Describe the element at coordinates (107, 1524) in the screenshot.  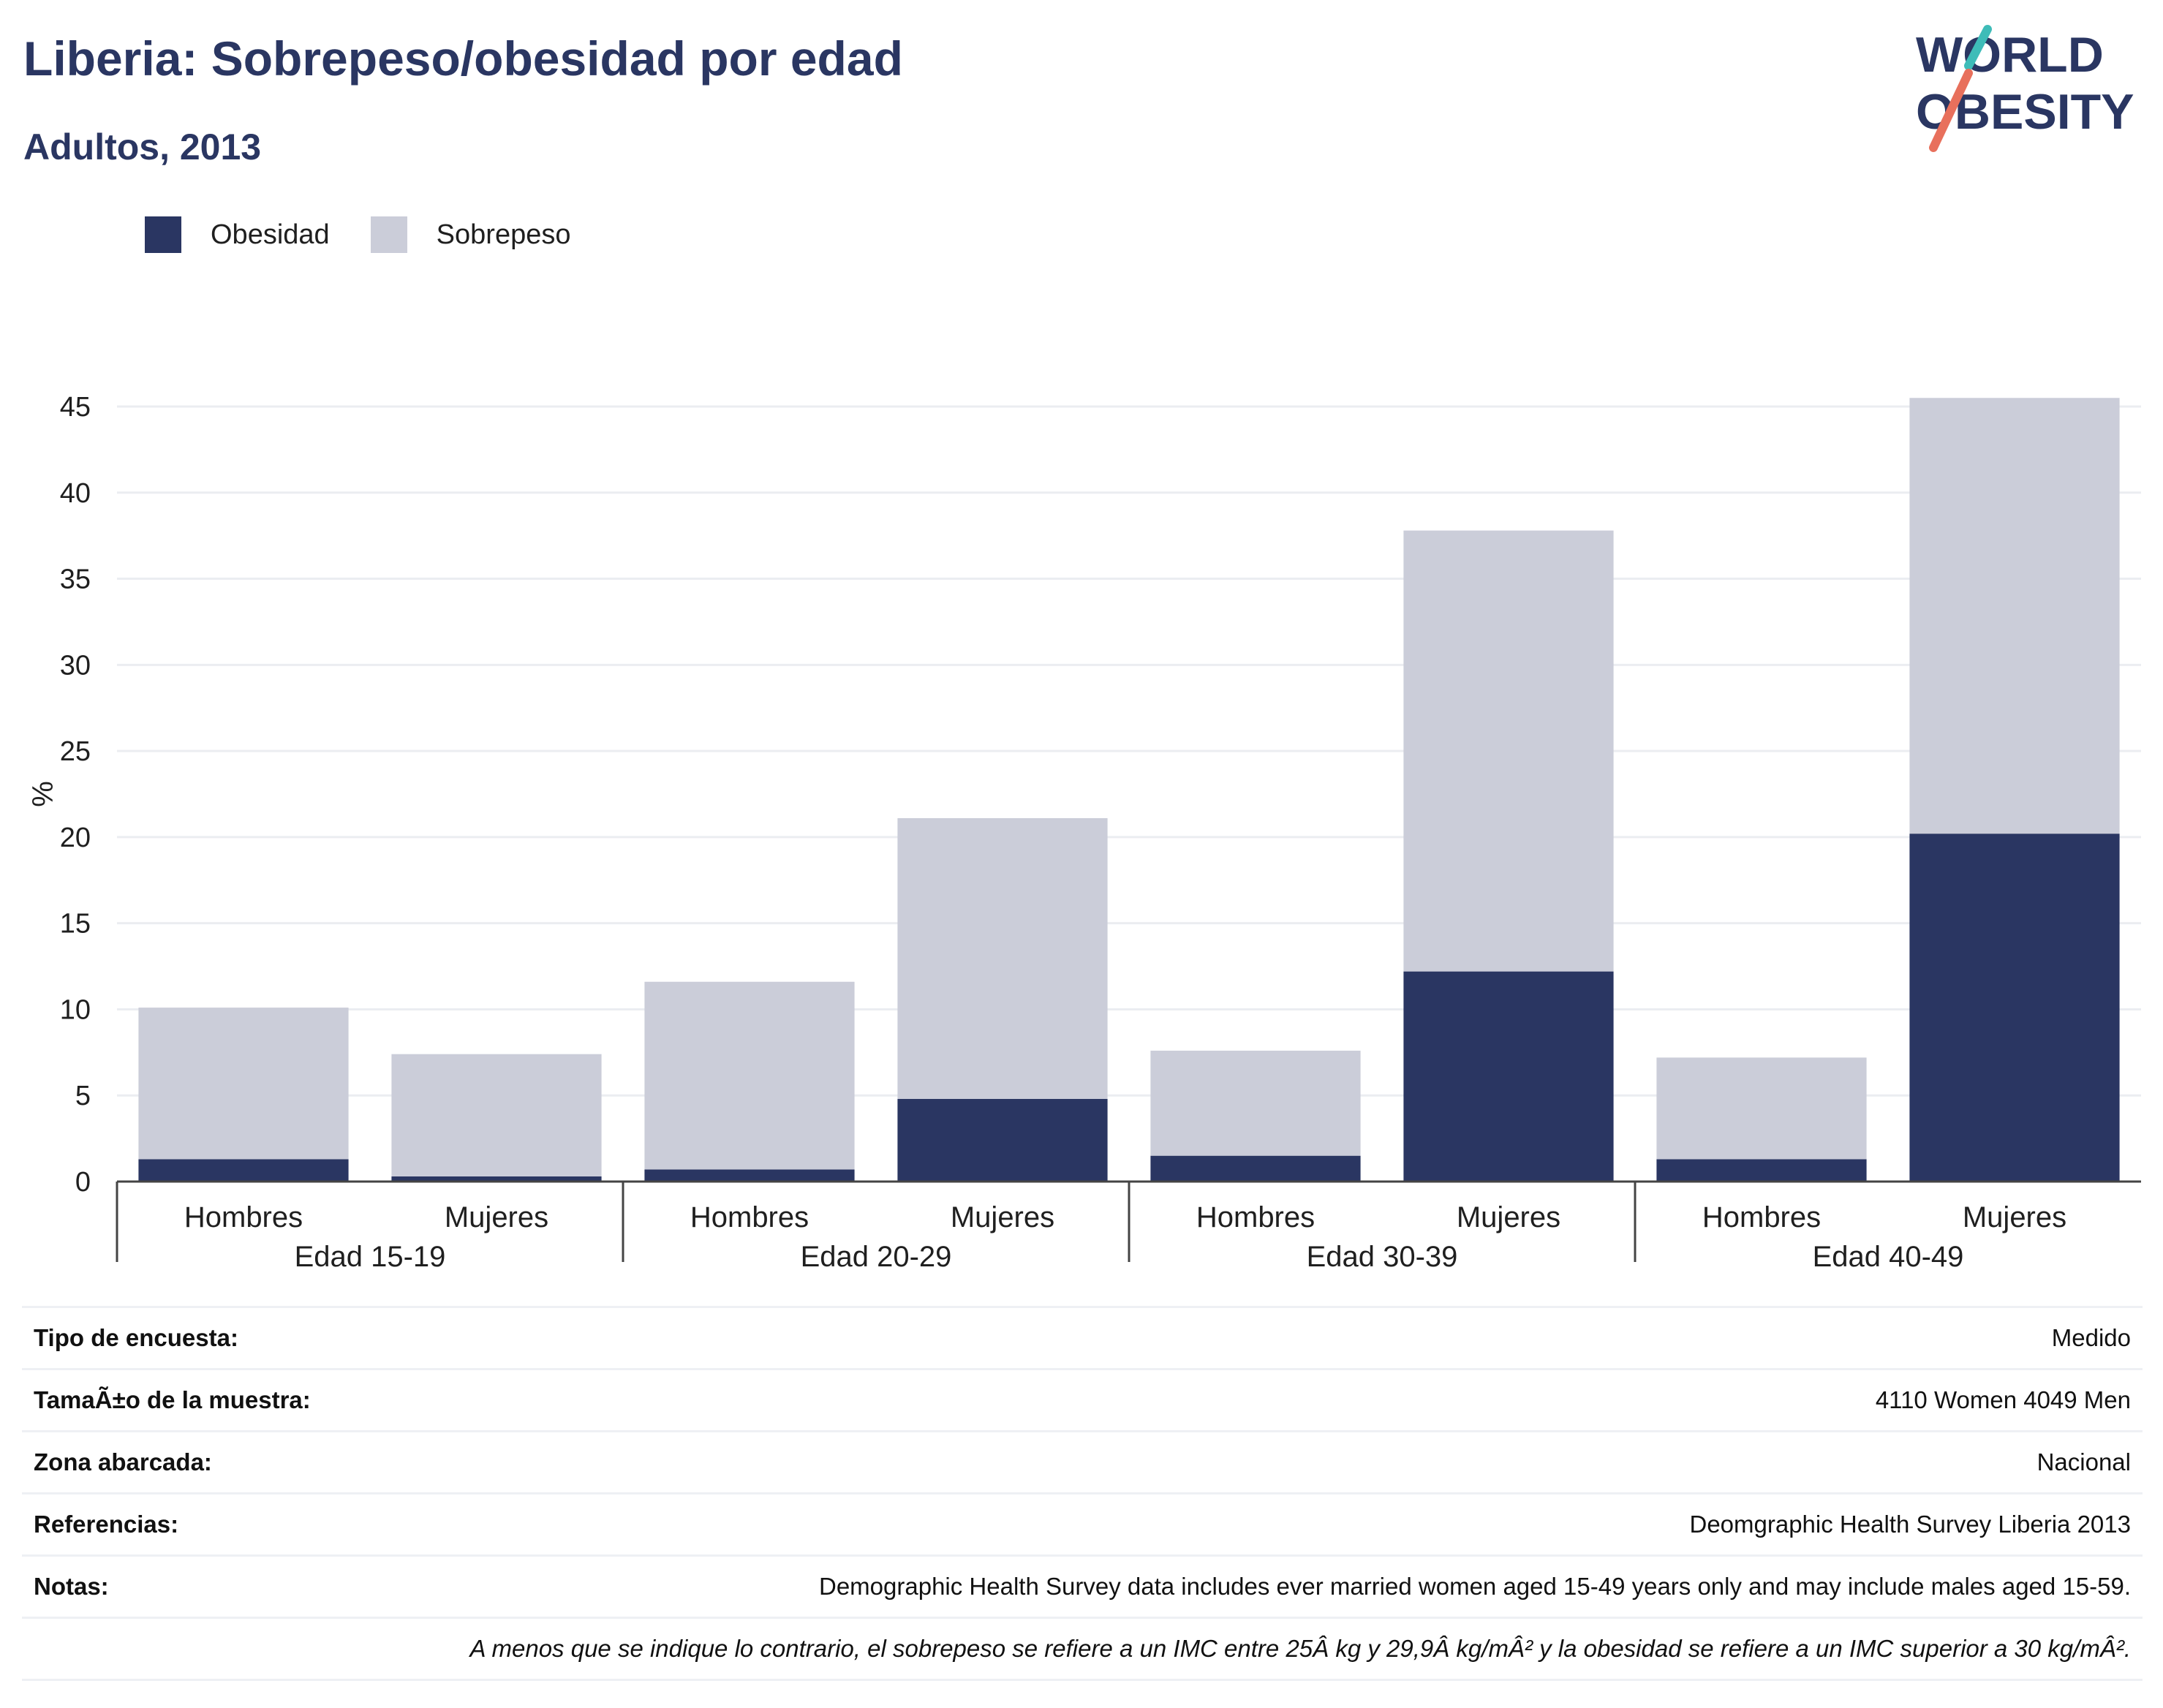
I see `info-label: Referencias:` at that location.